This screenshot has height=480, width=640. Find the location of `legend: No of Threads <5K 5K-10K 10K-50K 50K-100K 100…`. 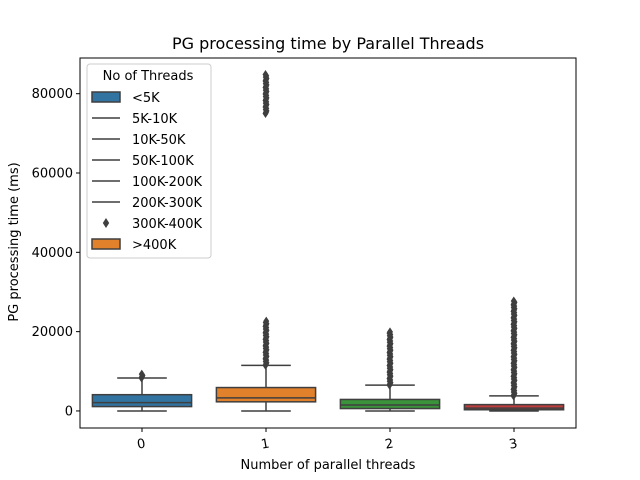

legend: No of Threads <5K 5K-10K 10K-50K 50K-100K 100… is located at coordinates (149, 161).